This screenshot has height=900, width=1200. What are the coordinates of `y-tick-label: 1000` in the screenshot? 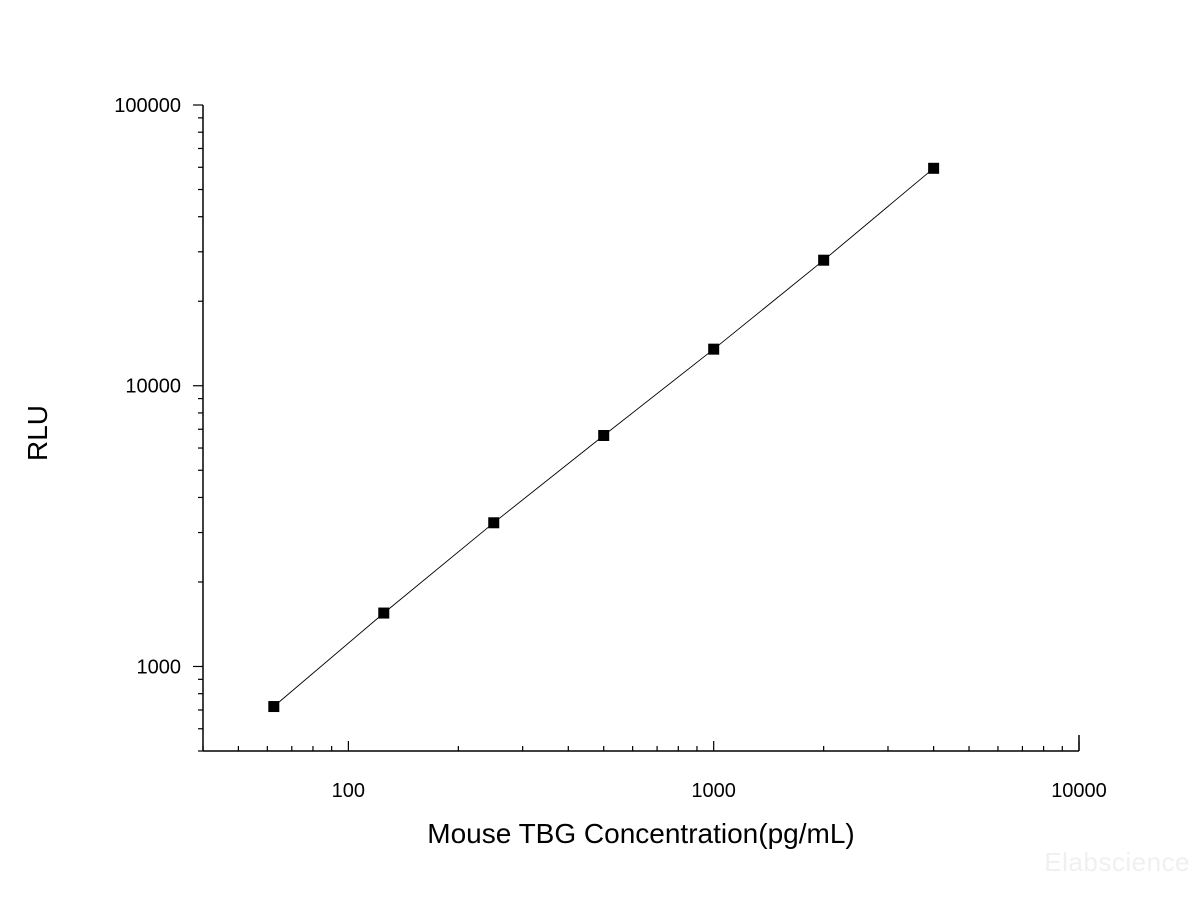 It's located at (159, 667).